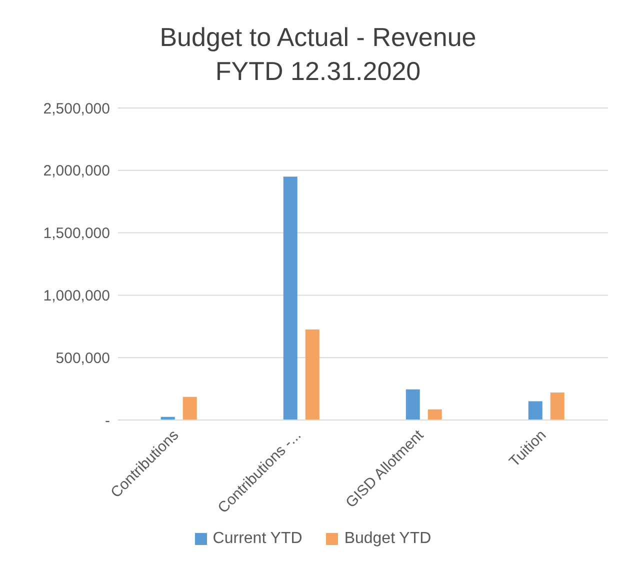 The height and width of the screenshot is (578, 638). I want to click on y-tick-label: 500,000, so click(83, 358).